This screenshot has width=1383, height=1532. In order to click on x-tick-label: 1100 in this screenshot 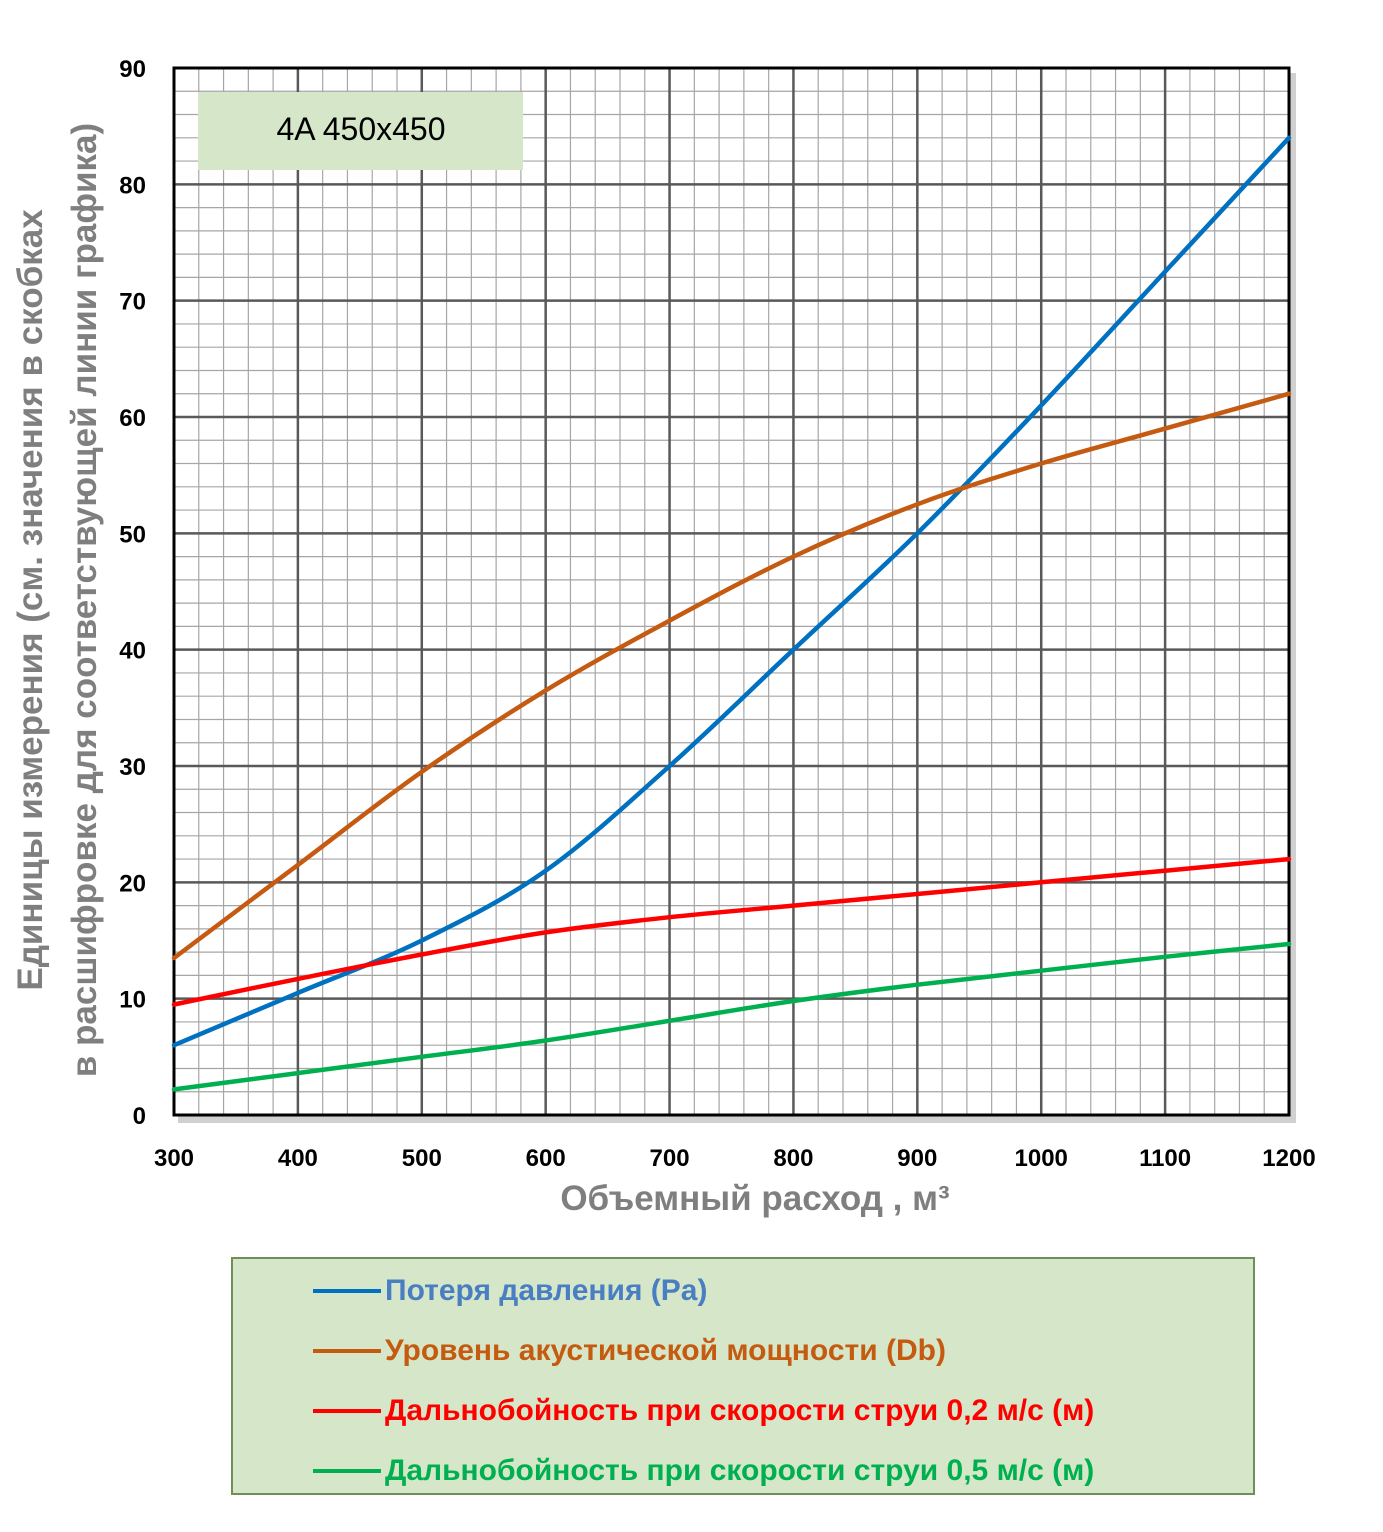, I will do `click(1165, 1158)`.